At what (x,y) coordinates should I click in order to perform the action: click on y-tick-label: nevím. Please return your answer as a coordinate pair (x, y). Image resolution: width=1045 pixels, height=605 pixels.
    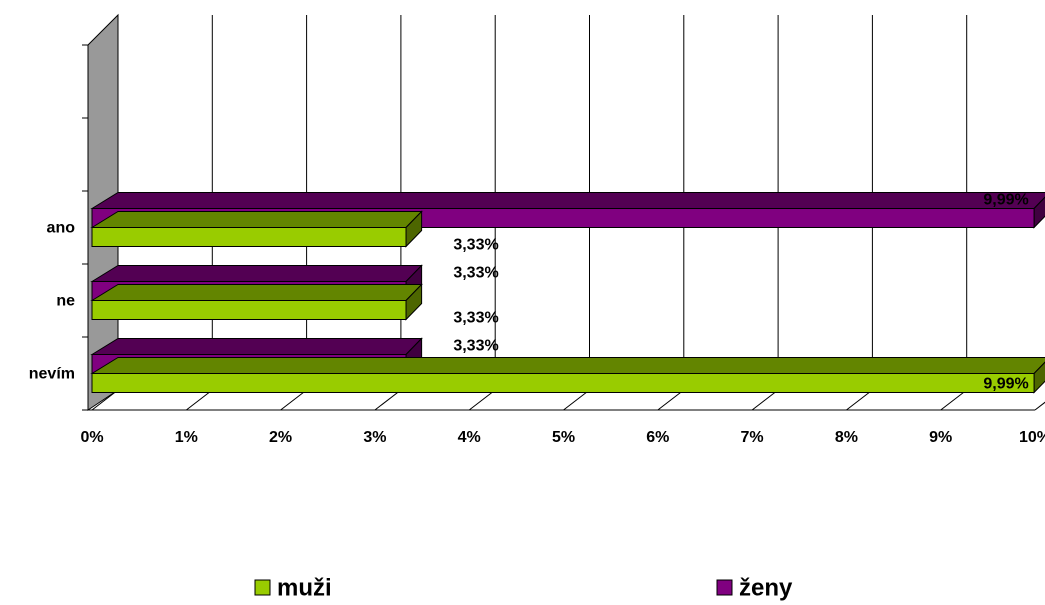
    Looking at the image, I should click on (52, 374).